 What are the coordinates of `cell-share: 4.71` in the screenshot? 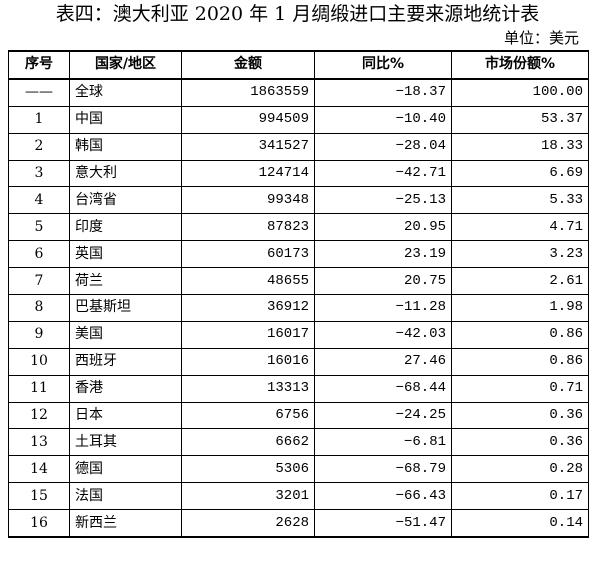 It's located at (520, 227).